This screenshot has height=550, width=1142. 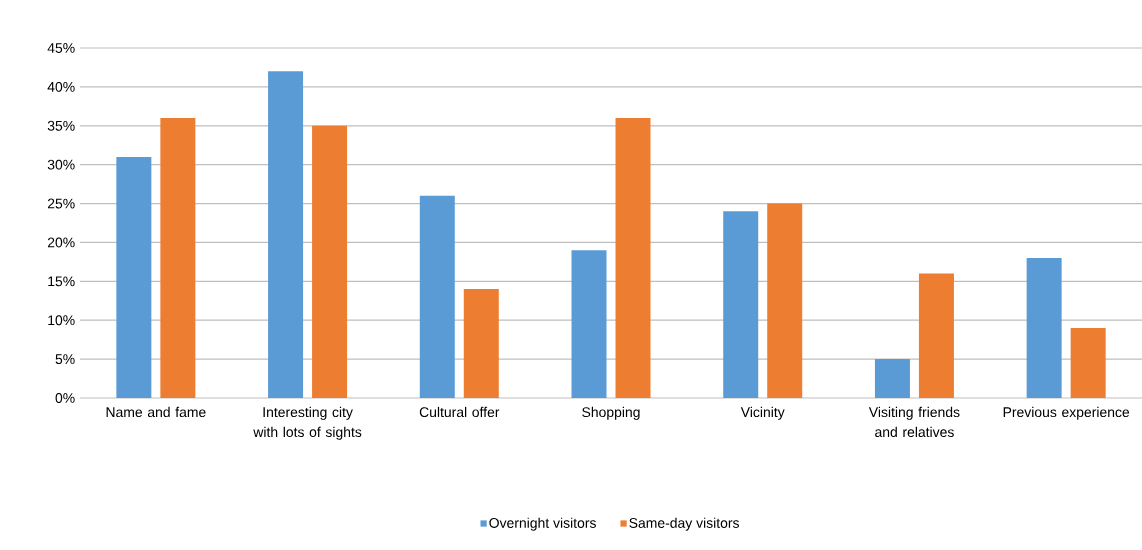 What do you see at coordinates (61, 242) in the screenshot?
I see `y-tick-label: 20%` at bounding box center [61, 242].